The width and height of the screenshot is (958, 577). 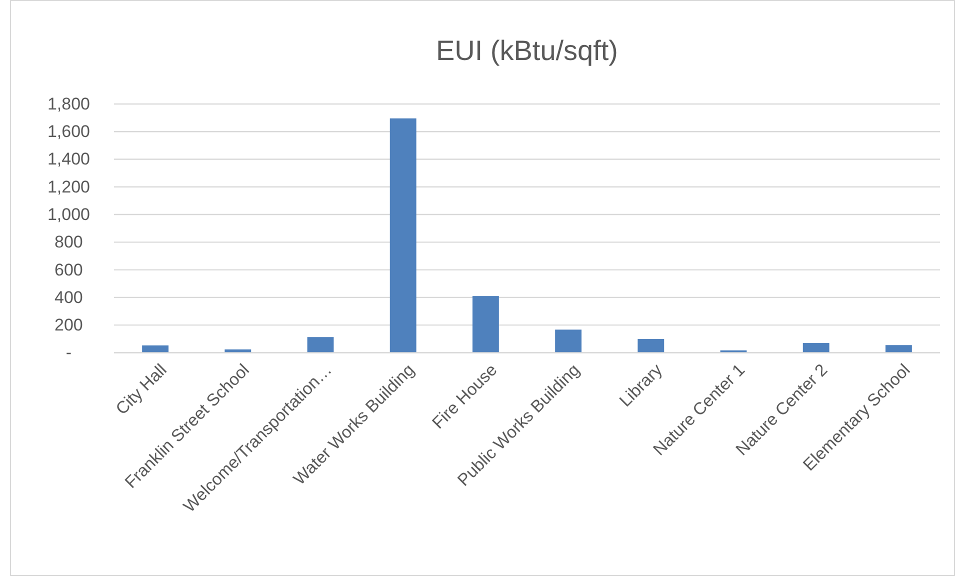 What do you see at coordinates (141, 389) in the screenshot?
I see `x-tick-label: City Hall` at bounding box center [141, 389].